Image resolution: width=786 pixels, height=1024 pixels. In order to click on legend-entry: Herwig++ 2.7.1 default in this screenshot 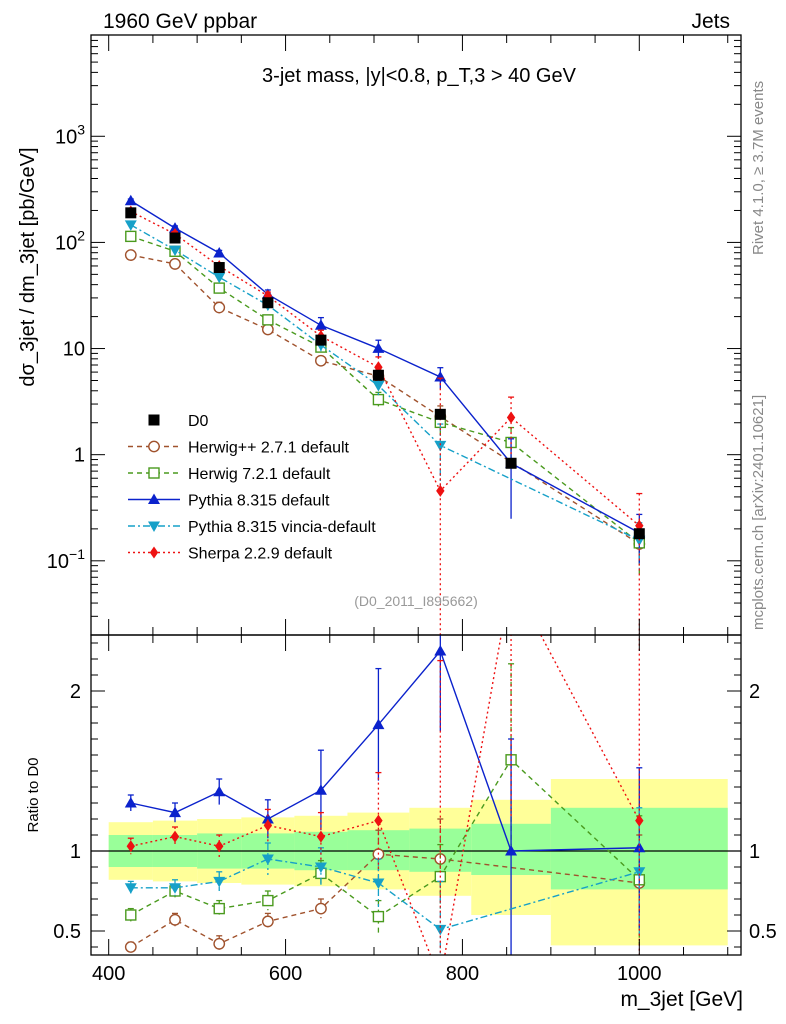, I will do `click(239, 448)`.